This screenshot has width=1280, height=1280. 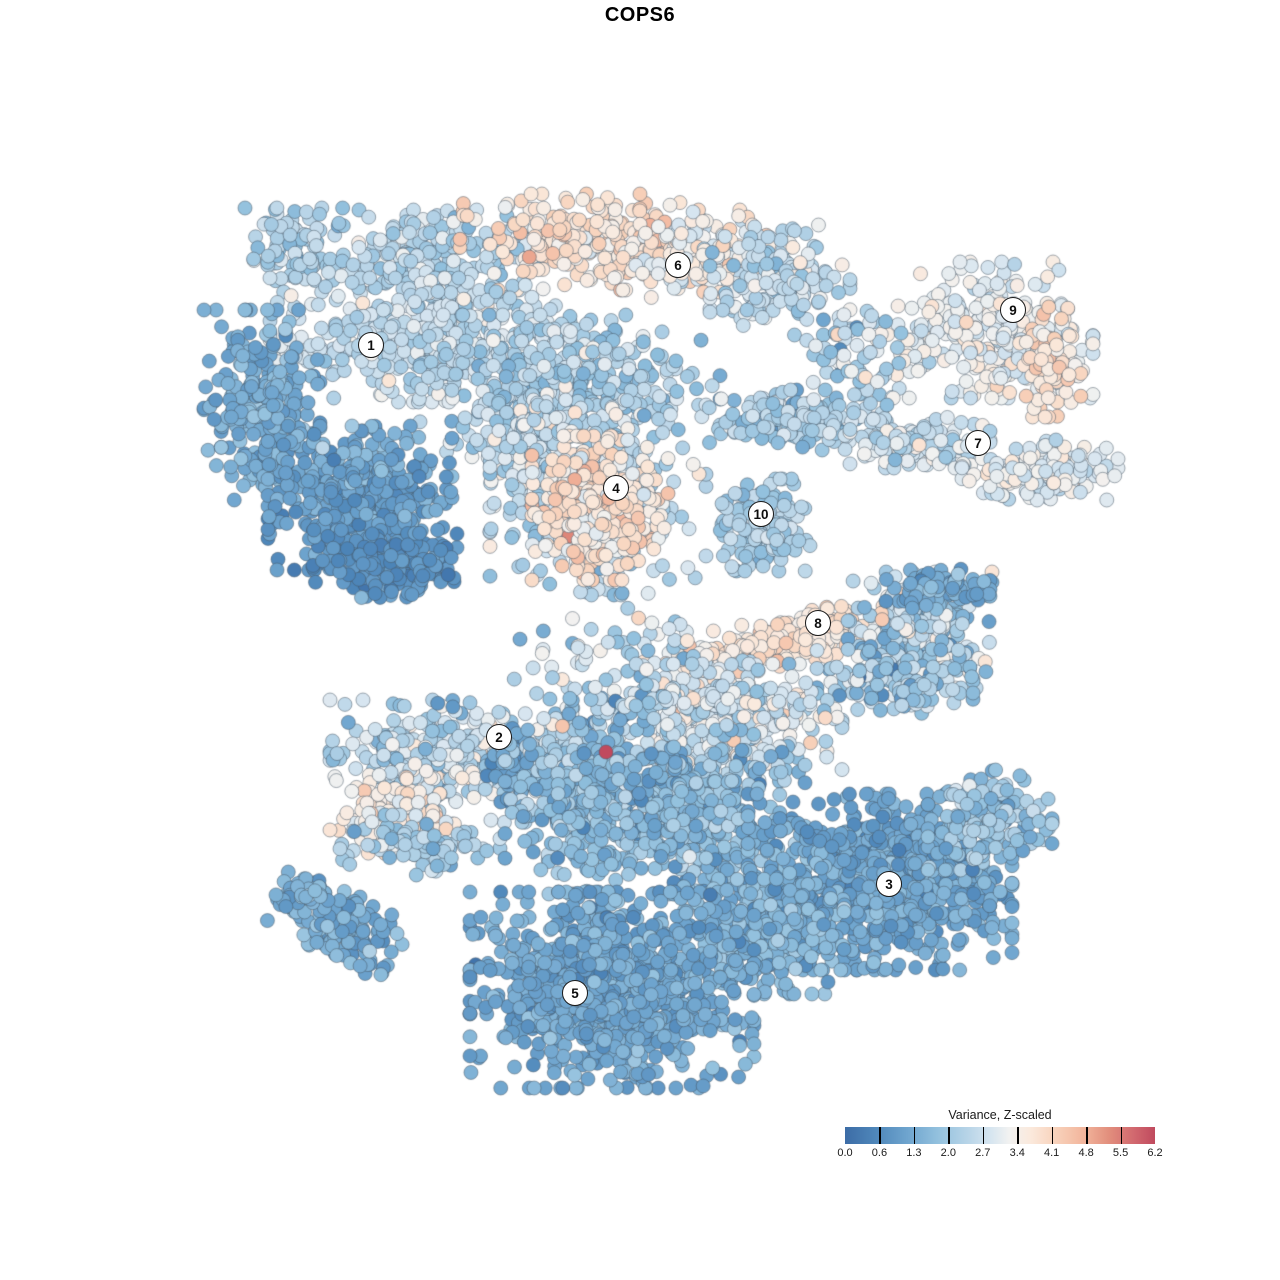 What do you see at coordinates (678, 265) in the screenshot?
I see `cluster-label-6: 6` at bounding box center [678, 265].